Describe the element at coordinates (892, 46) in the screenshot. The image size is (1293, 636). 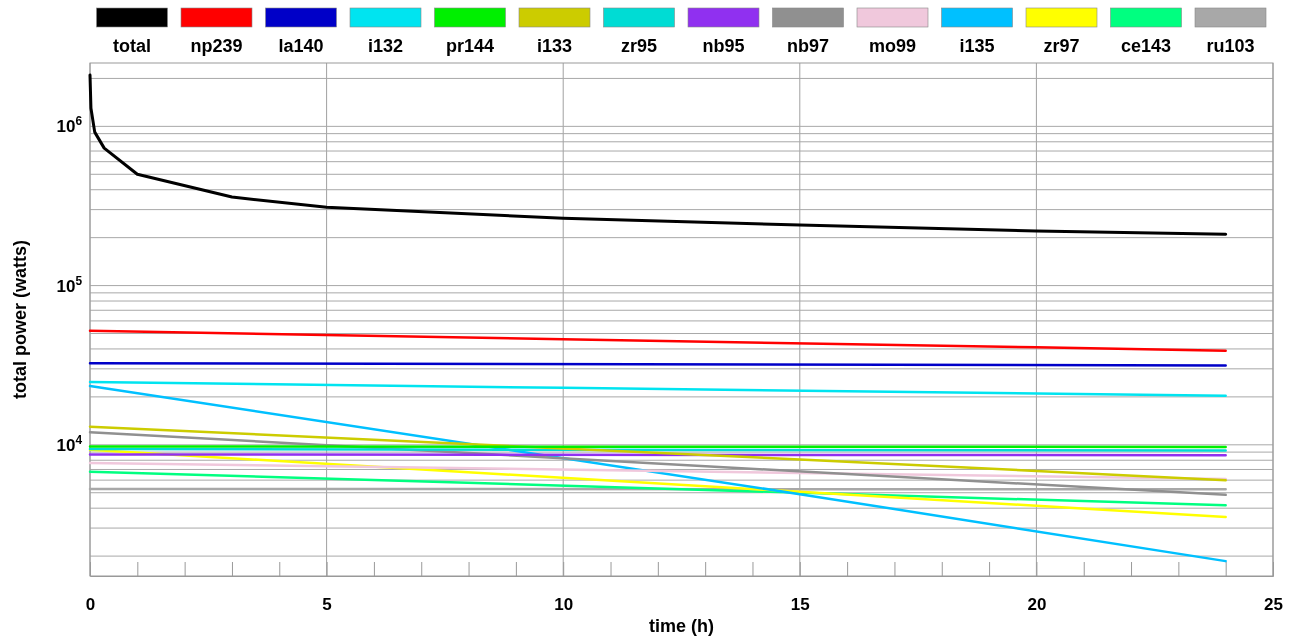
I see `legend-label: mo99` at that location.